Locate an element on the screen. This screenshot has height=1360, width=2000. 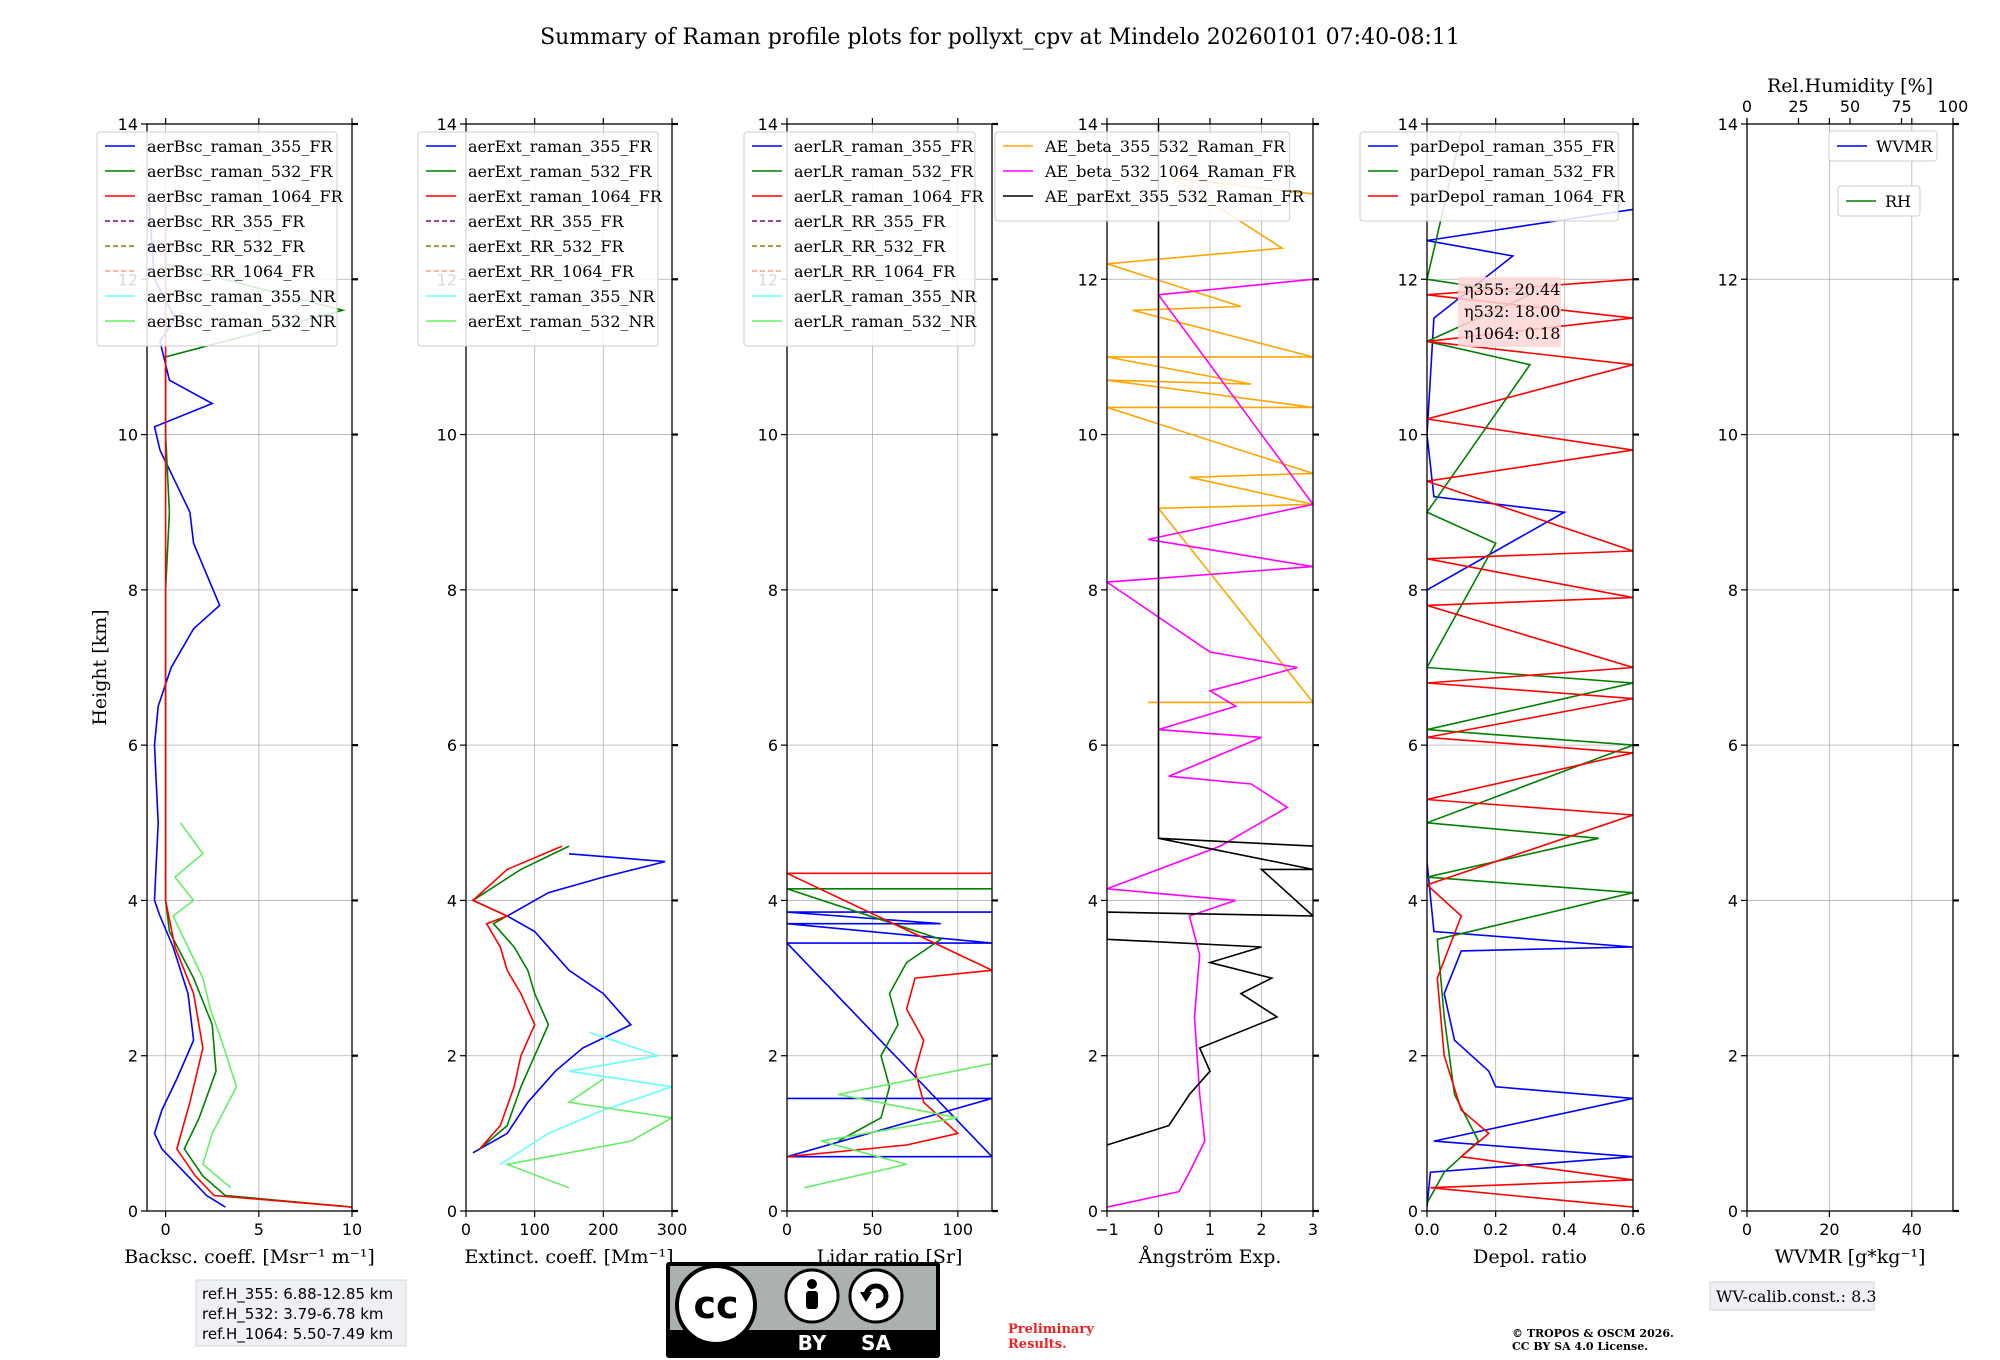
sa-label: SA is located at coordinates (876, 1343).